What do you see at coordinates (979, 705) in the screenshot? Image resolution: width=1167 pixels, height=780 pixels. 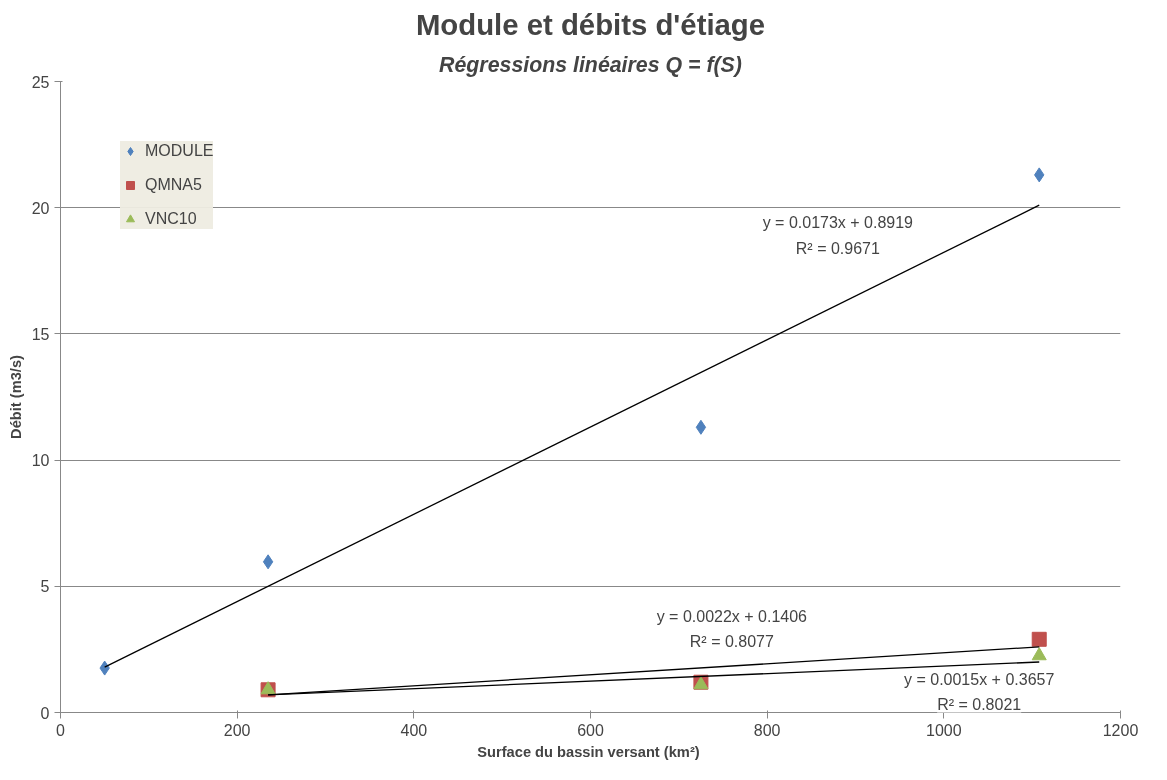 I see `annotation: R² = 0.8021` at bounding box center [979, 705].